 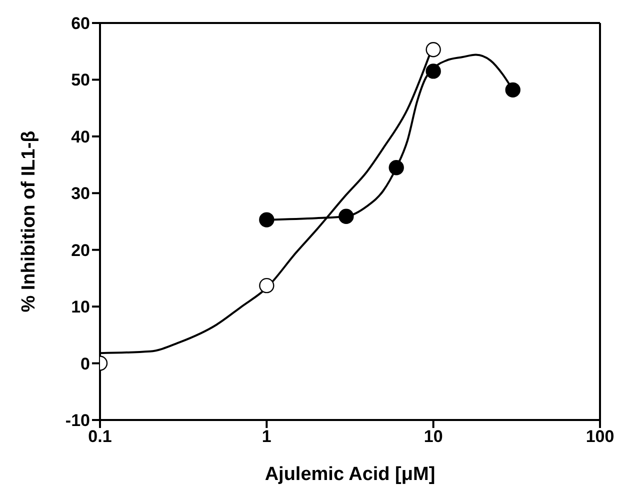 I want to click on y-tick-label: 40, so click(x=80, y=136).